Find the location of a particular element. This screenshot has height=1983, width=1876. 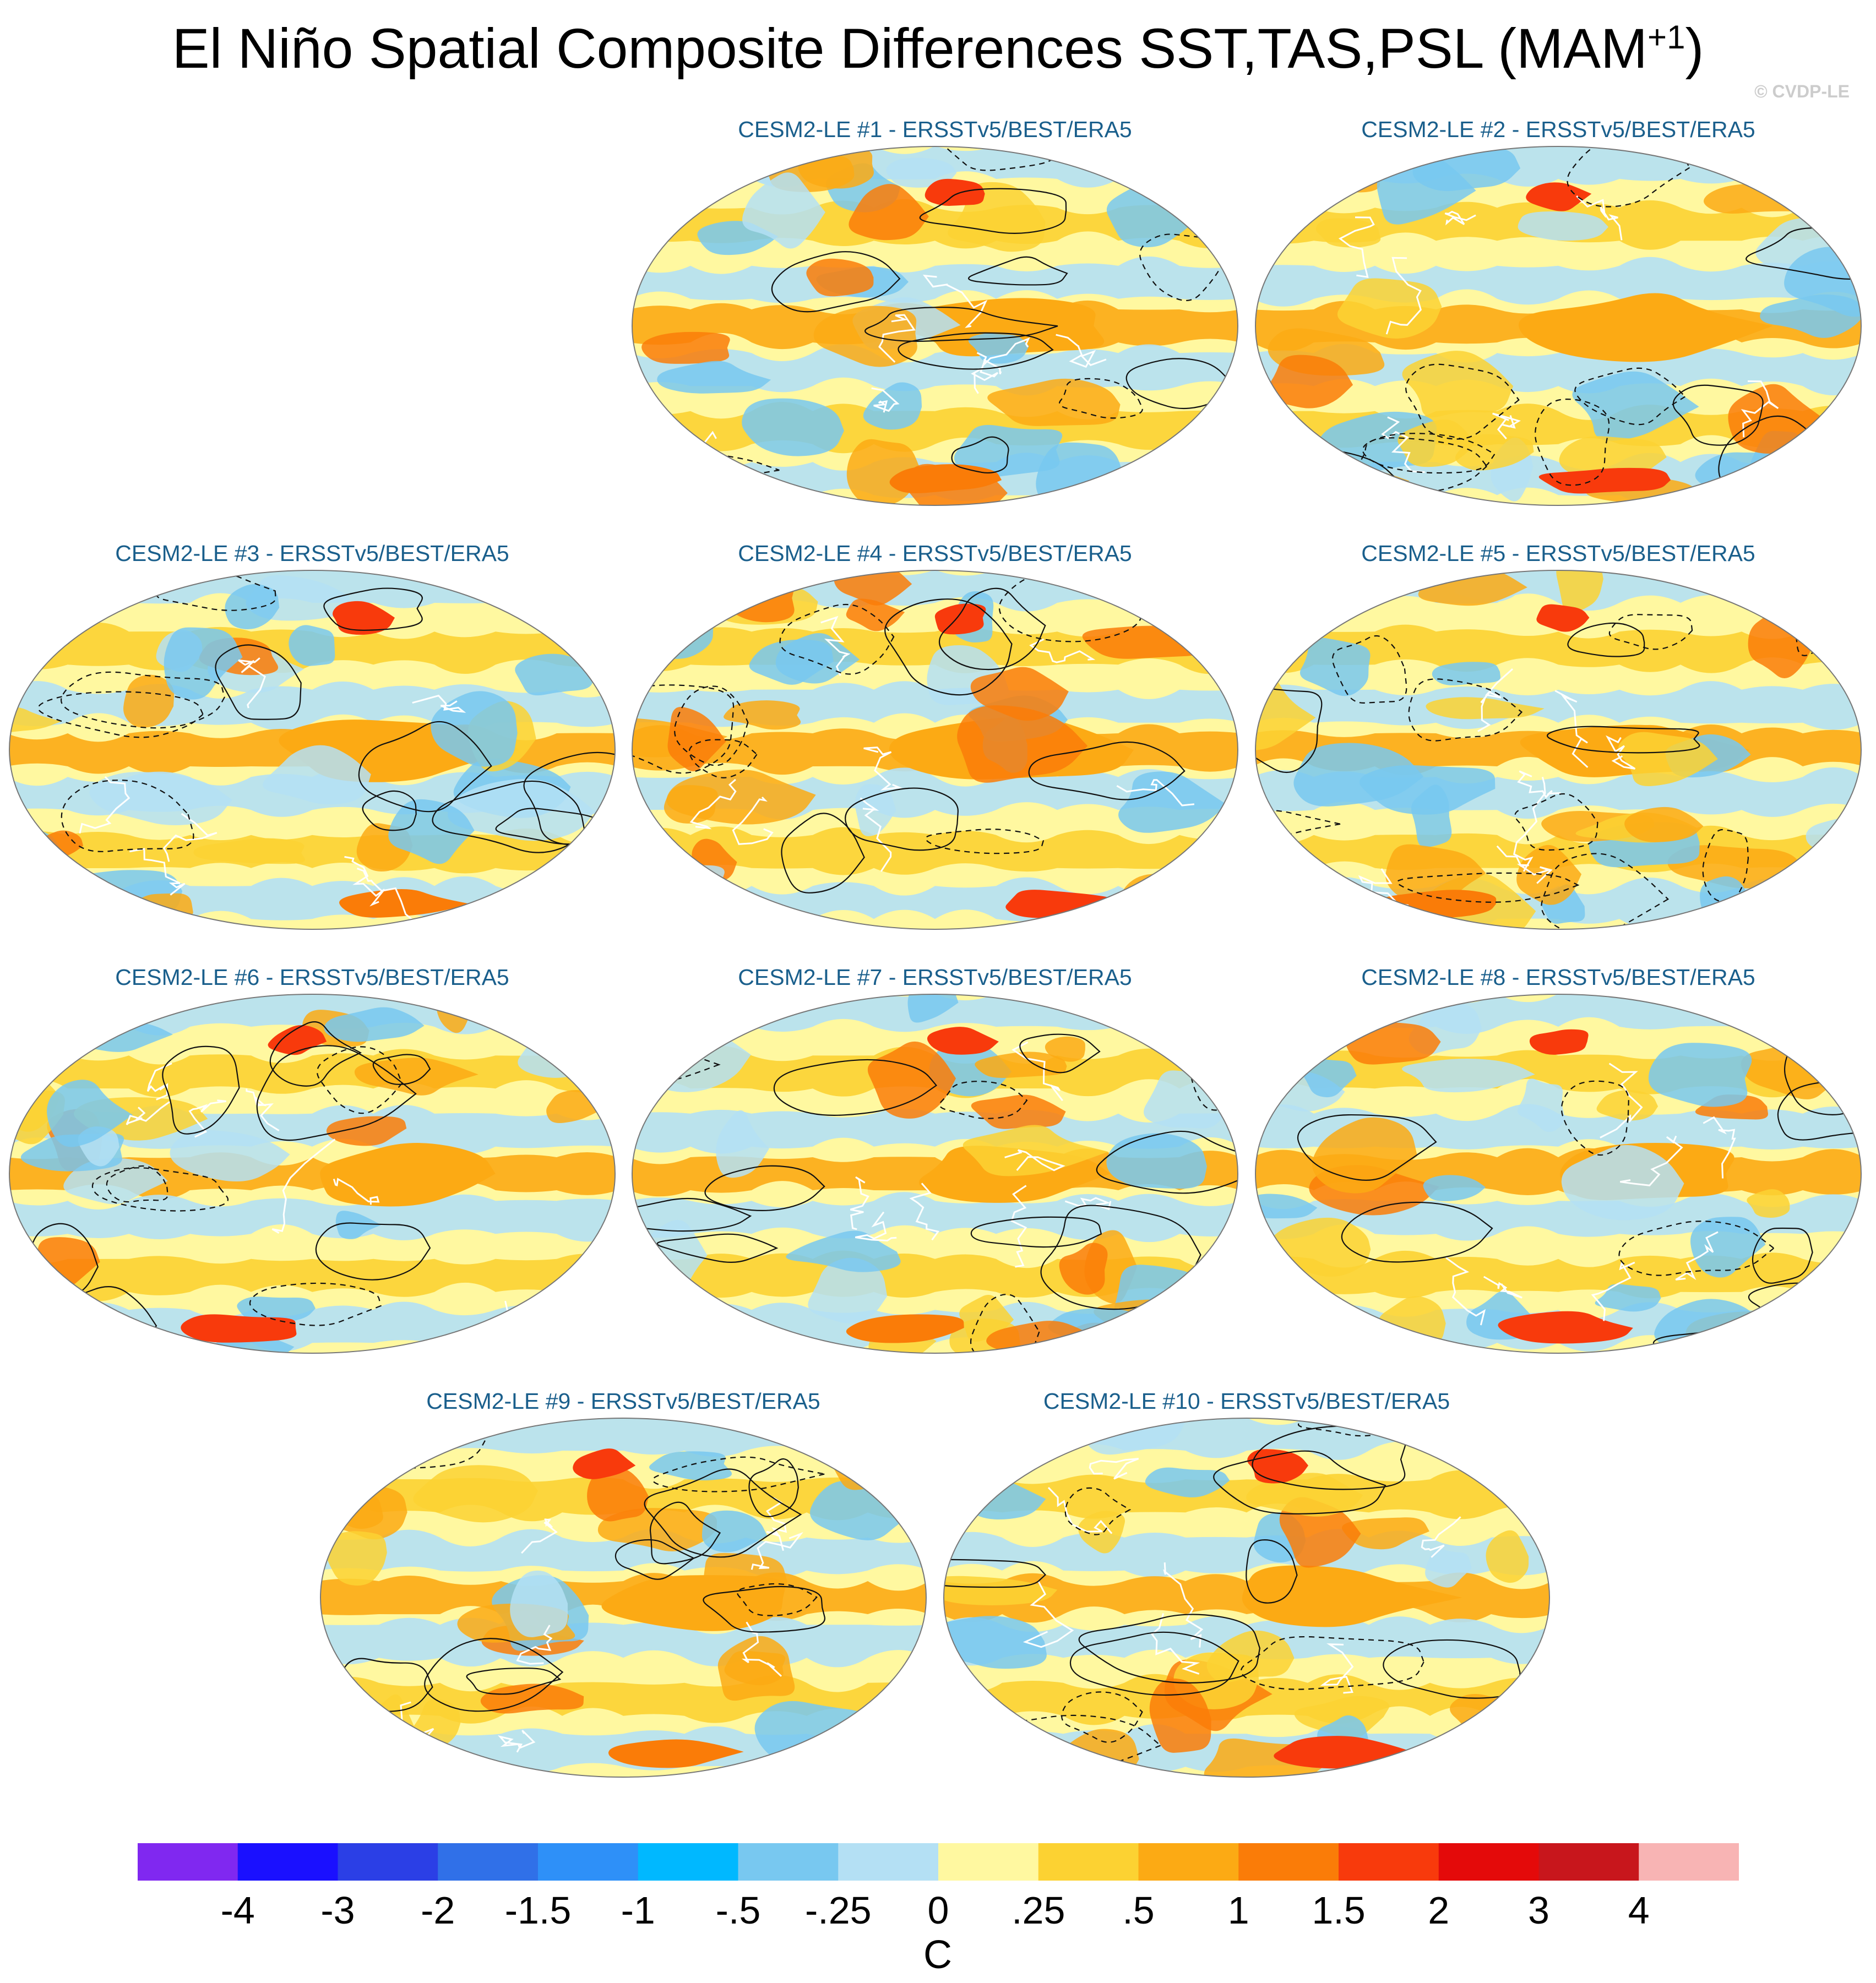

map-panel-3: CESM2-LE #3 - ERSSTv5/BEST/ERA5 is located at coordinates (312, 750).